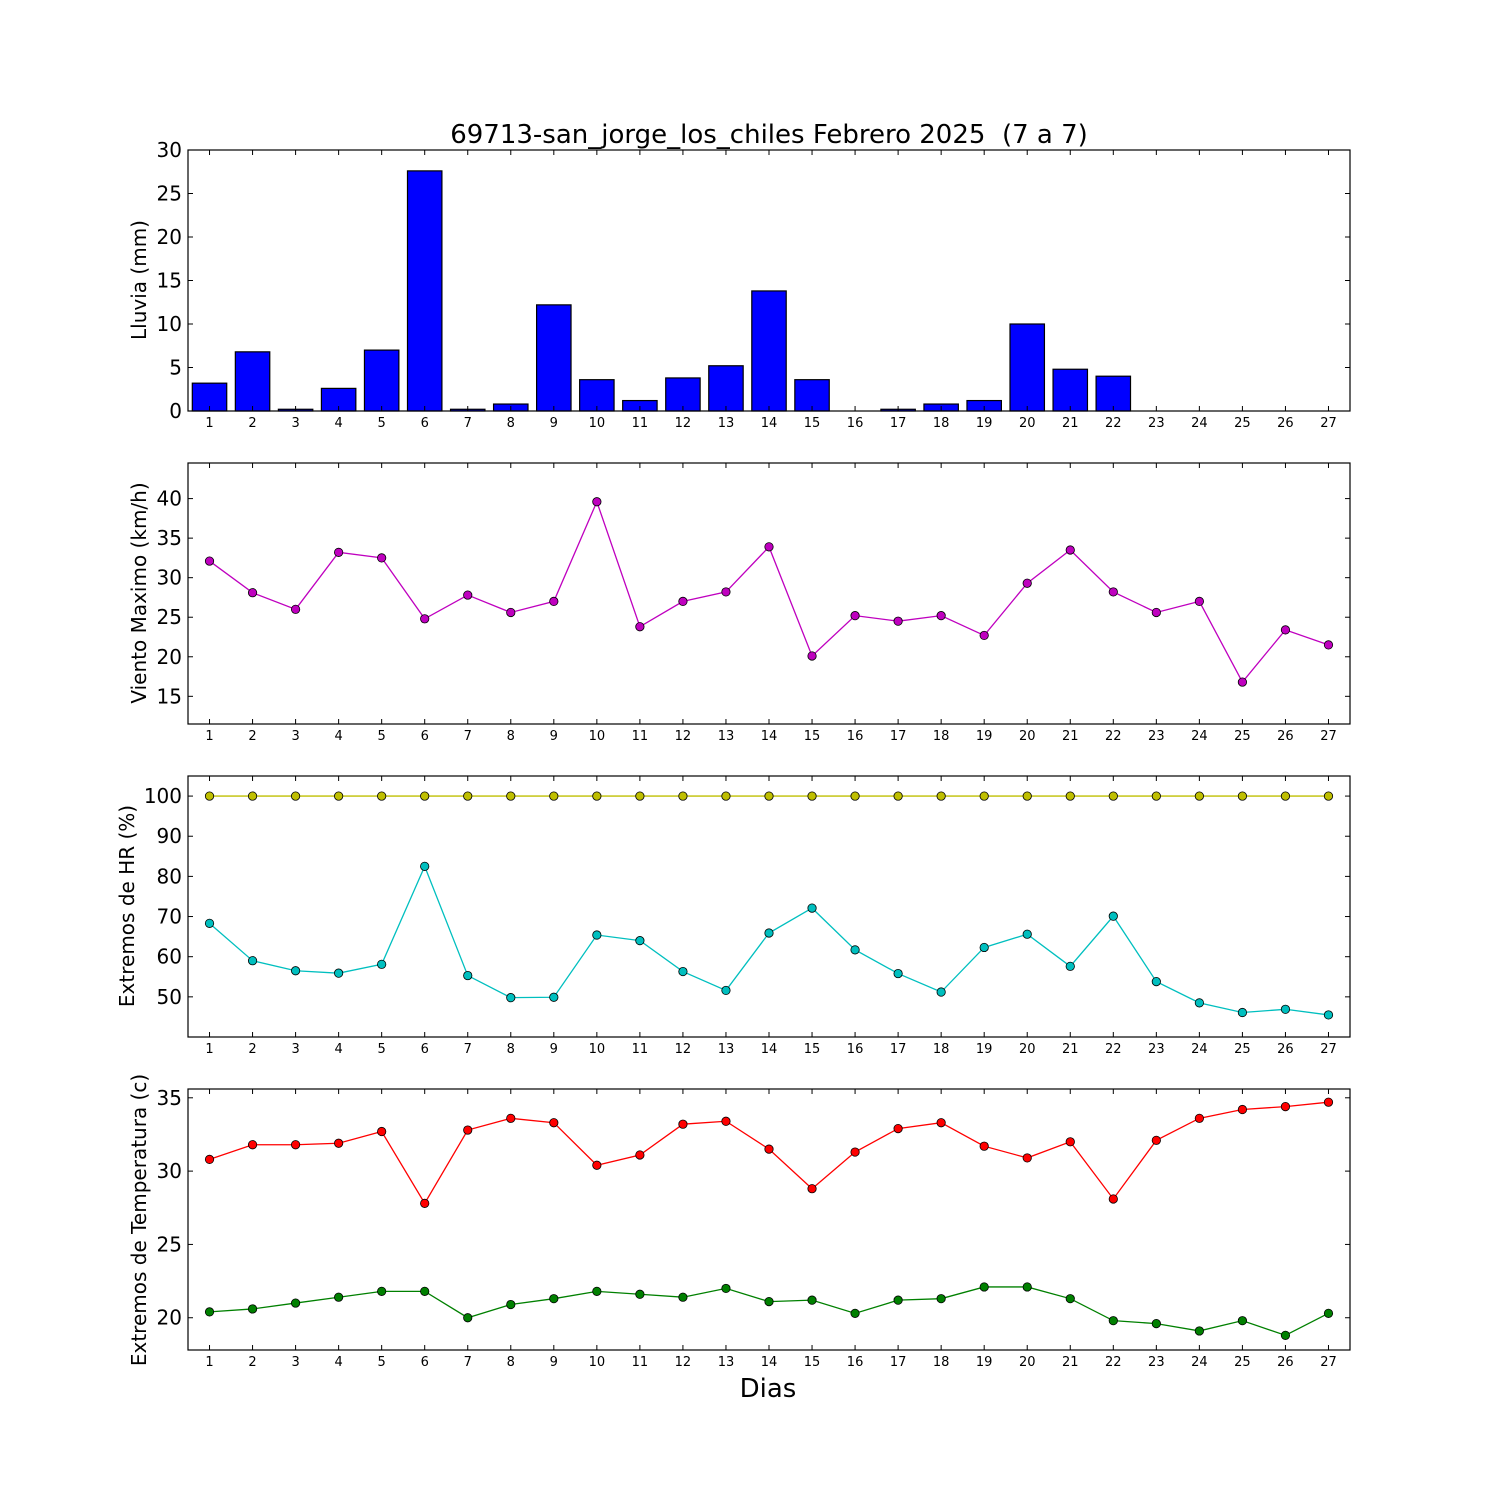 The image size is (1500, 1500). Describe the element at coordinates (169, 1244) in the screenshot. I see `temperature-y-tick-label: 25` at that location.